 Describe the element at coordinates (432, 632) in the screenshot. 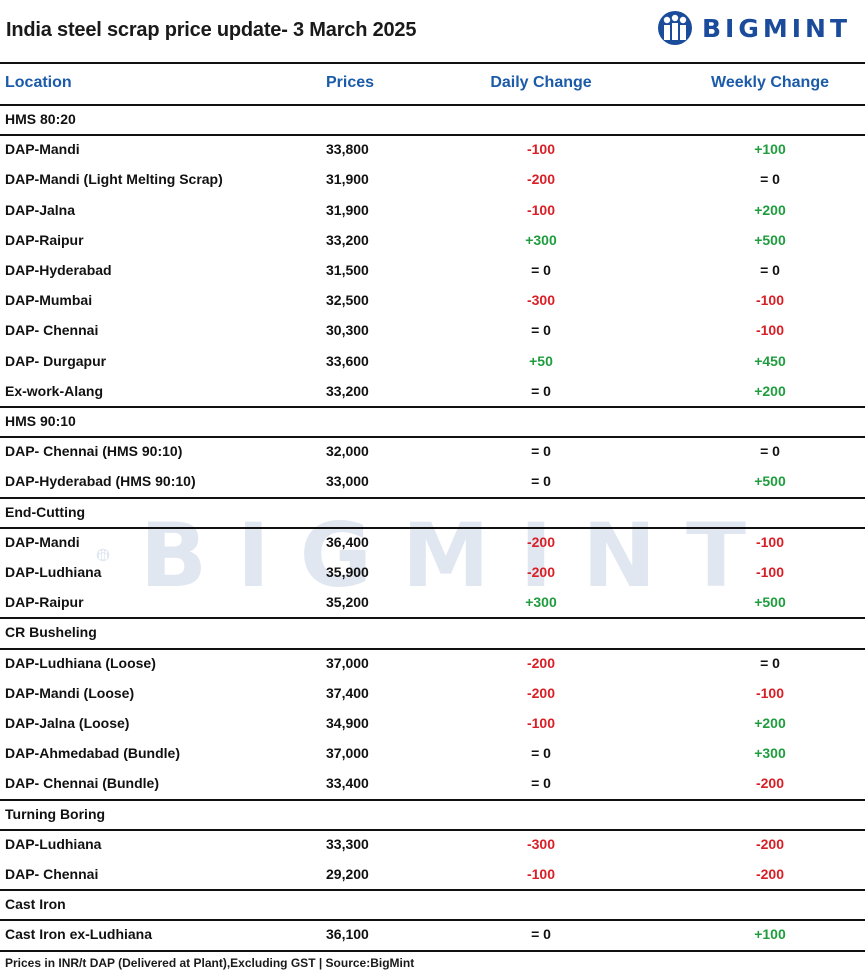

I see `section-header-row: CR Busheling` at that location.